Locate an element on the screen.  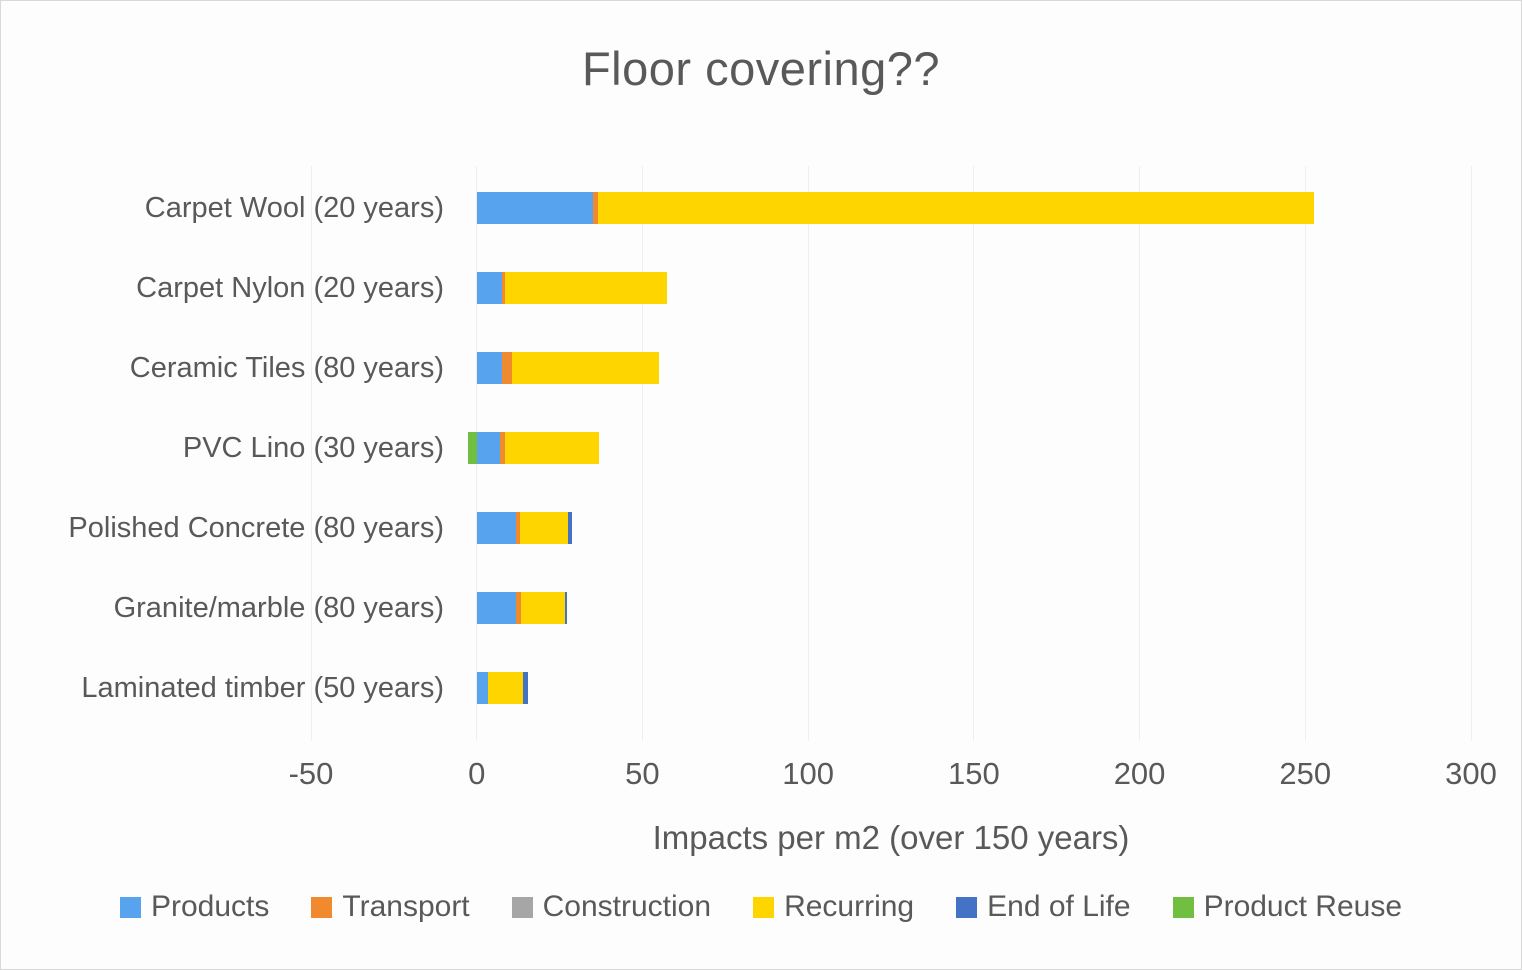
legend-item-transport: Transport is located at coordinates (390, 907).